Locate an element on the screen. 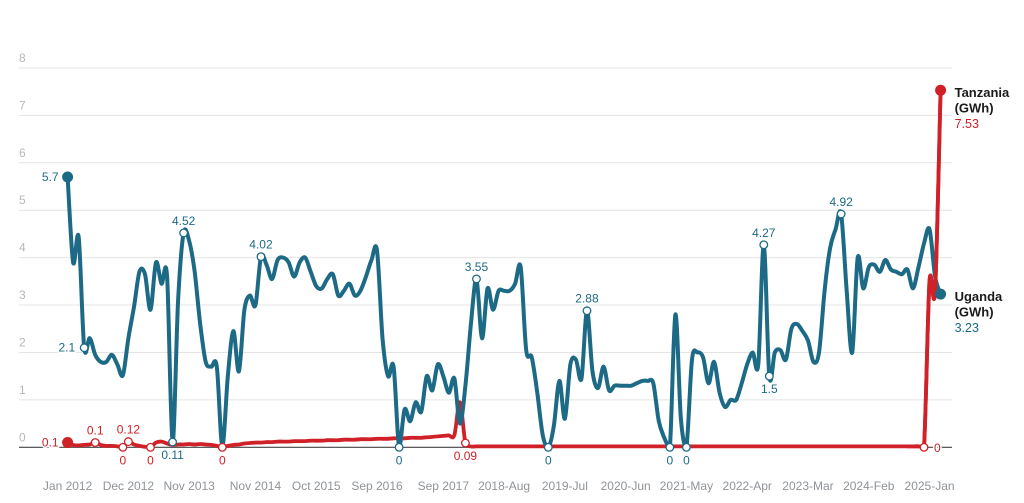 The image size is (1024, 503). annotation-value-label: 1.5 is located at coordinates (769, 389).